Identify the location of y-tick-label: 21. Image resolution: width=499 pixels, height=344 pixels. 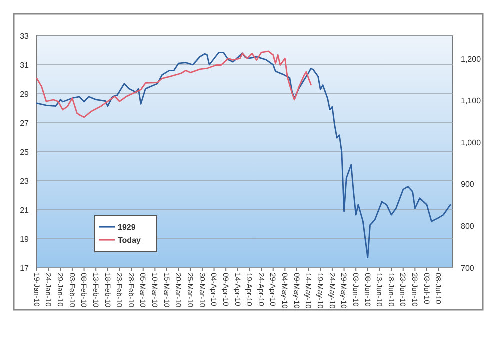
(25, 210).